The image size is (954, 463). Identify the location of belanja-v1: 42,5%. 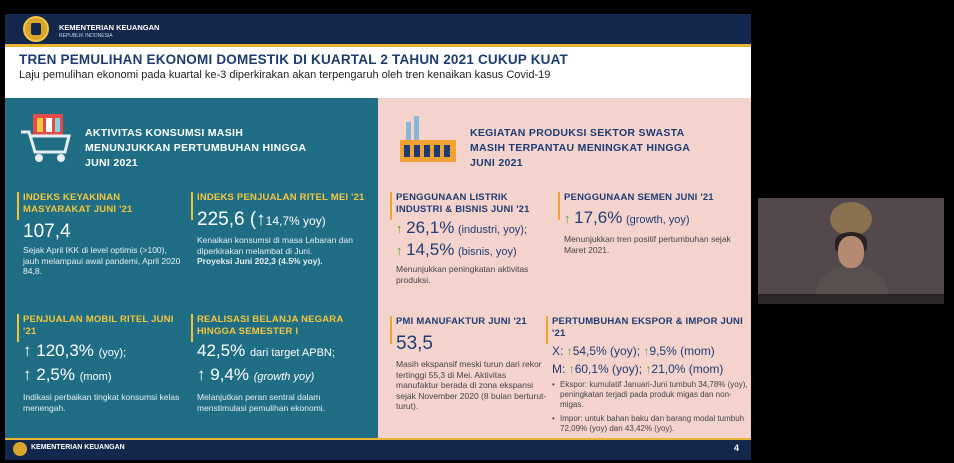
(221, 350).